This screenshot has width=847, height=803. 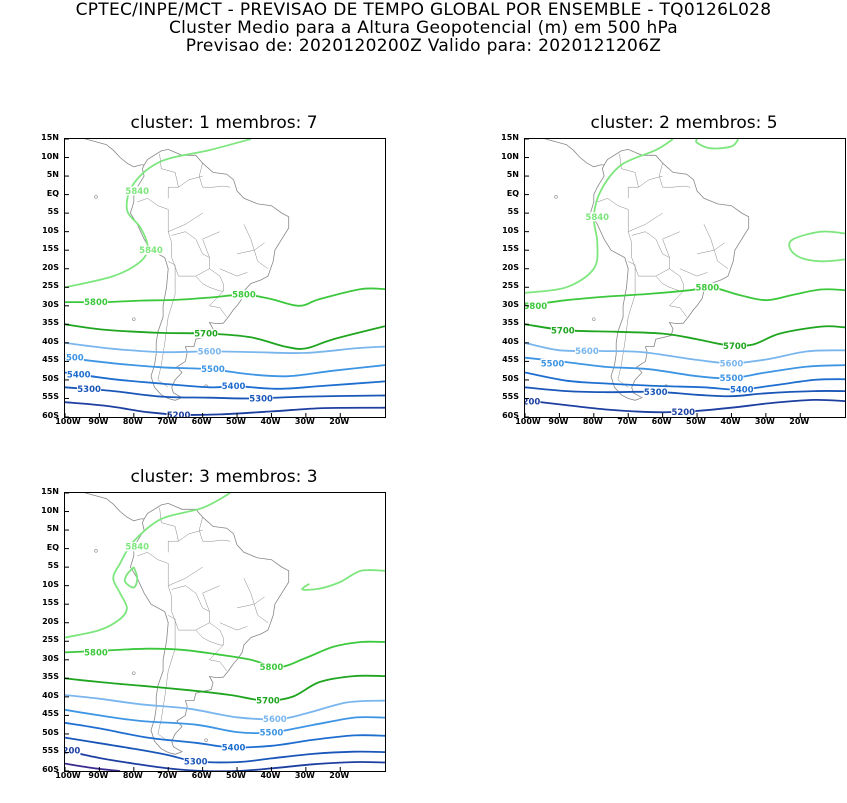 What do you see at coordinates (131, 577) in the screenshot?
I see `contour-5840b` at bounding box center [131, 577].